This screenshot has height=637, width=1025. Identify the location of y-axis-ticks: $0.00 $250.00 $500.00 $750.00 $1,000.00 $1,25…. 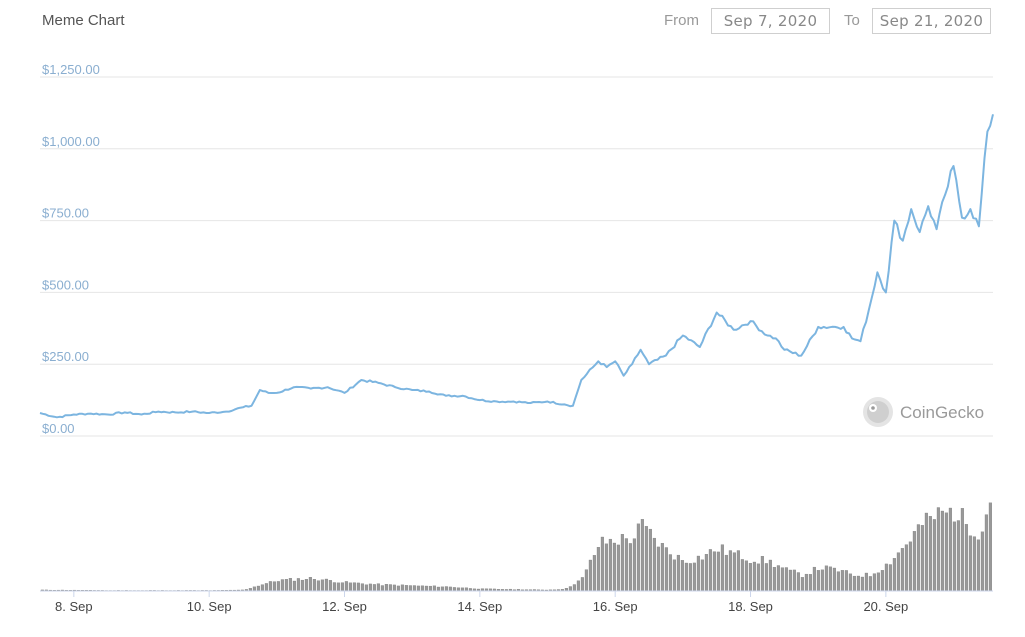
(71, 249).